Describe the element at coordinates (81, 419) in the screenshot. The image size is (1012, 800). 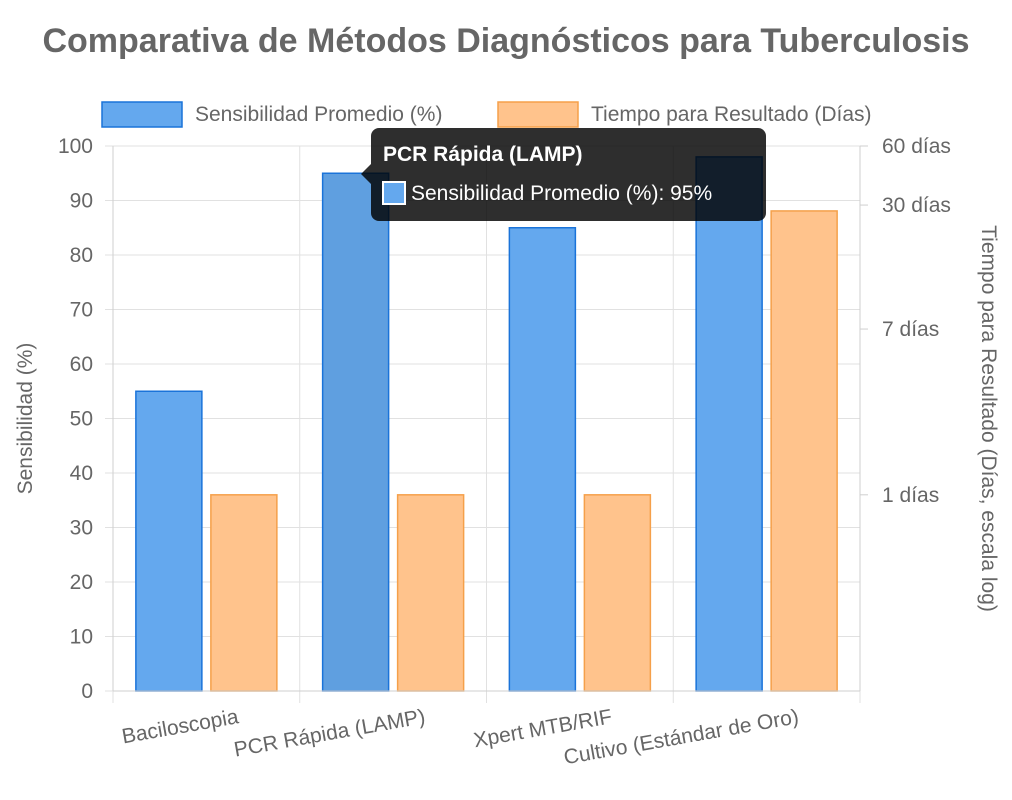
I see `y-left-tick-label-5: 50` at that location.